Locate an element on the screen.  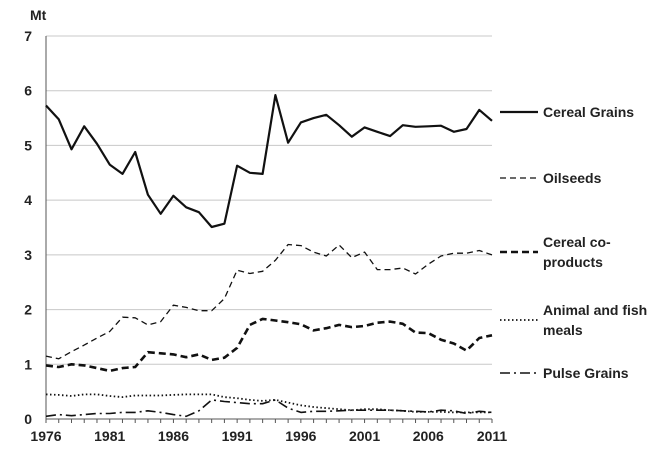
legend-label-line: Cereal Grains is located at coordinates (588, 112).